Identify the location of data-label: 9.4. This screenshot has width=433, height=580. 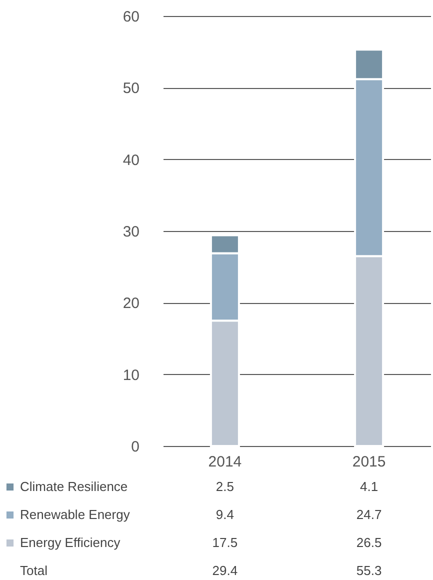
(225, 514).